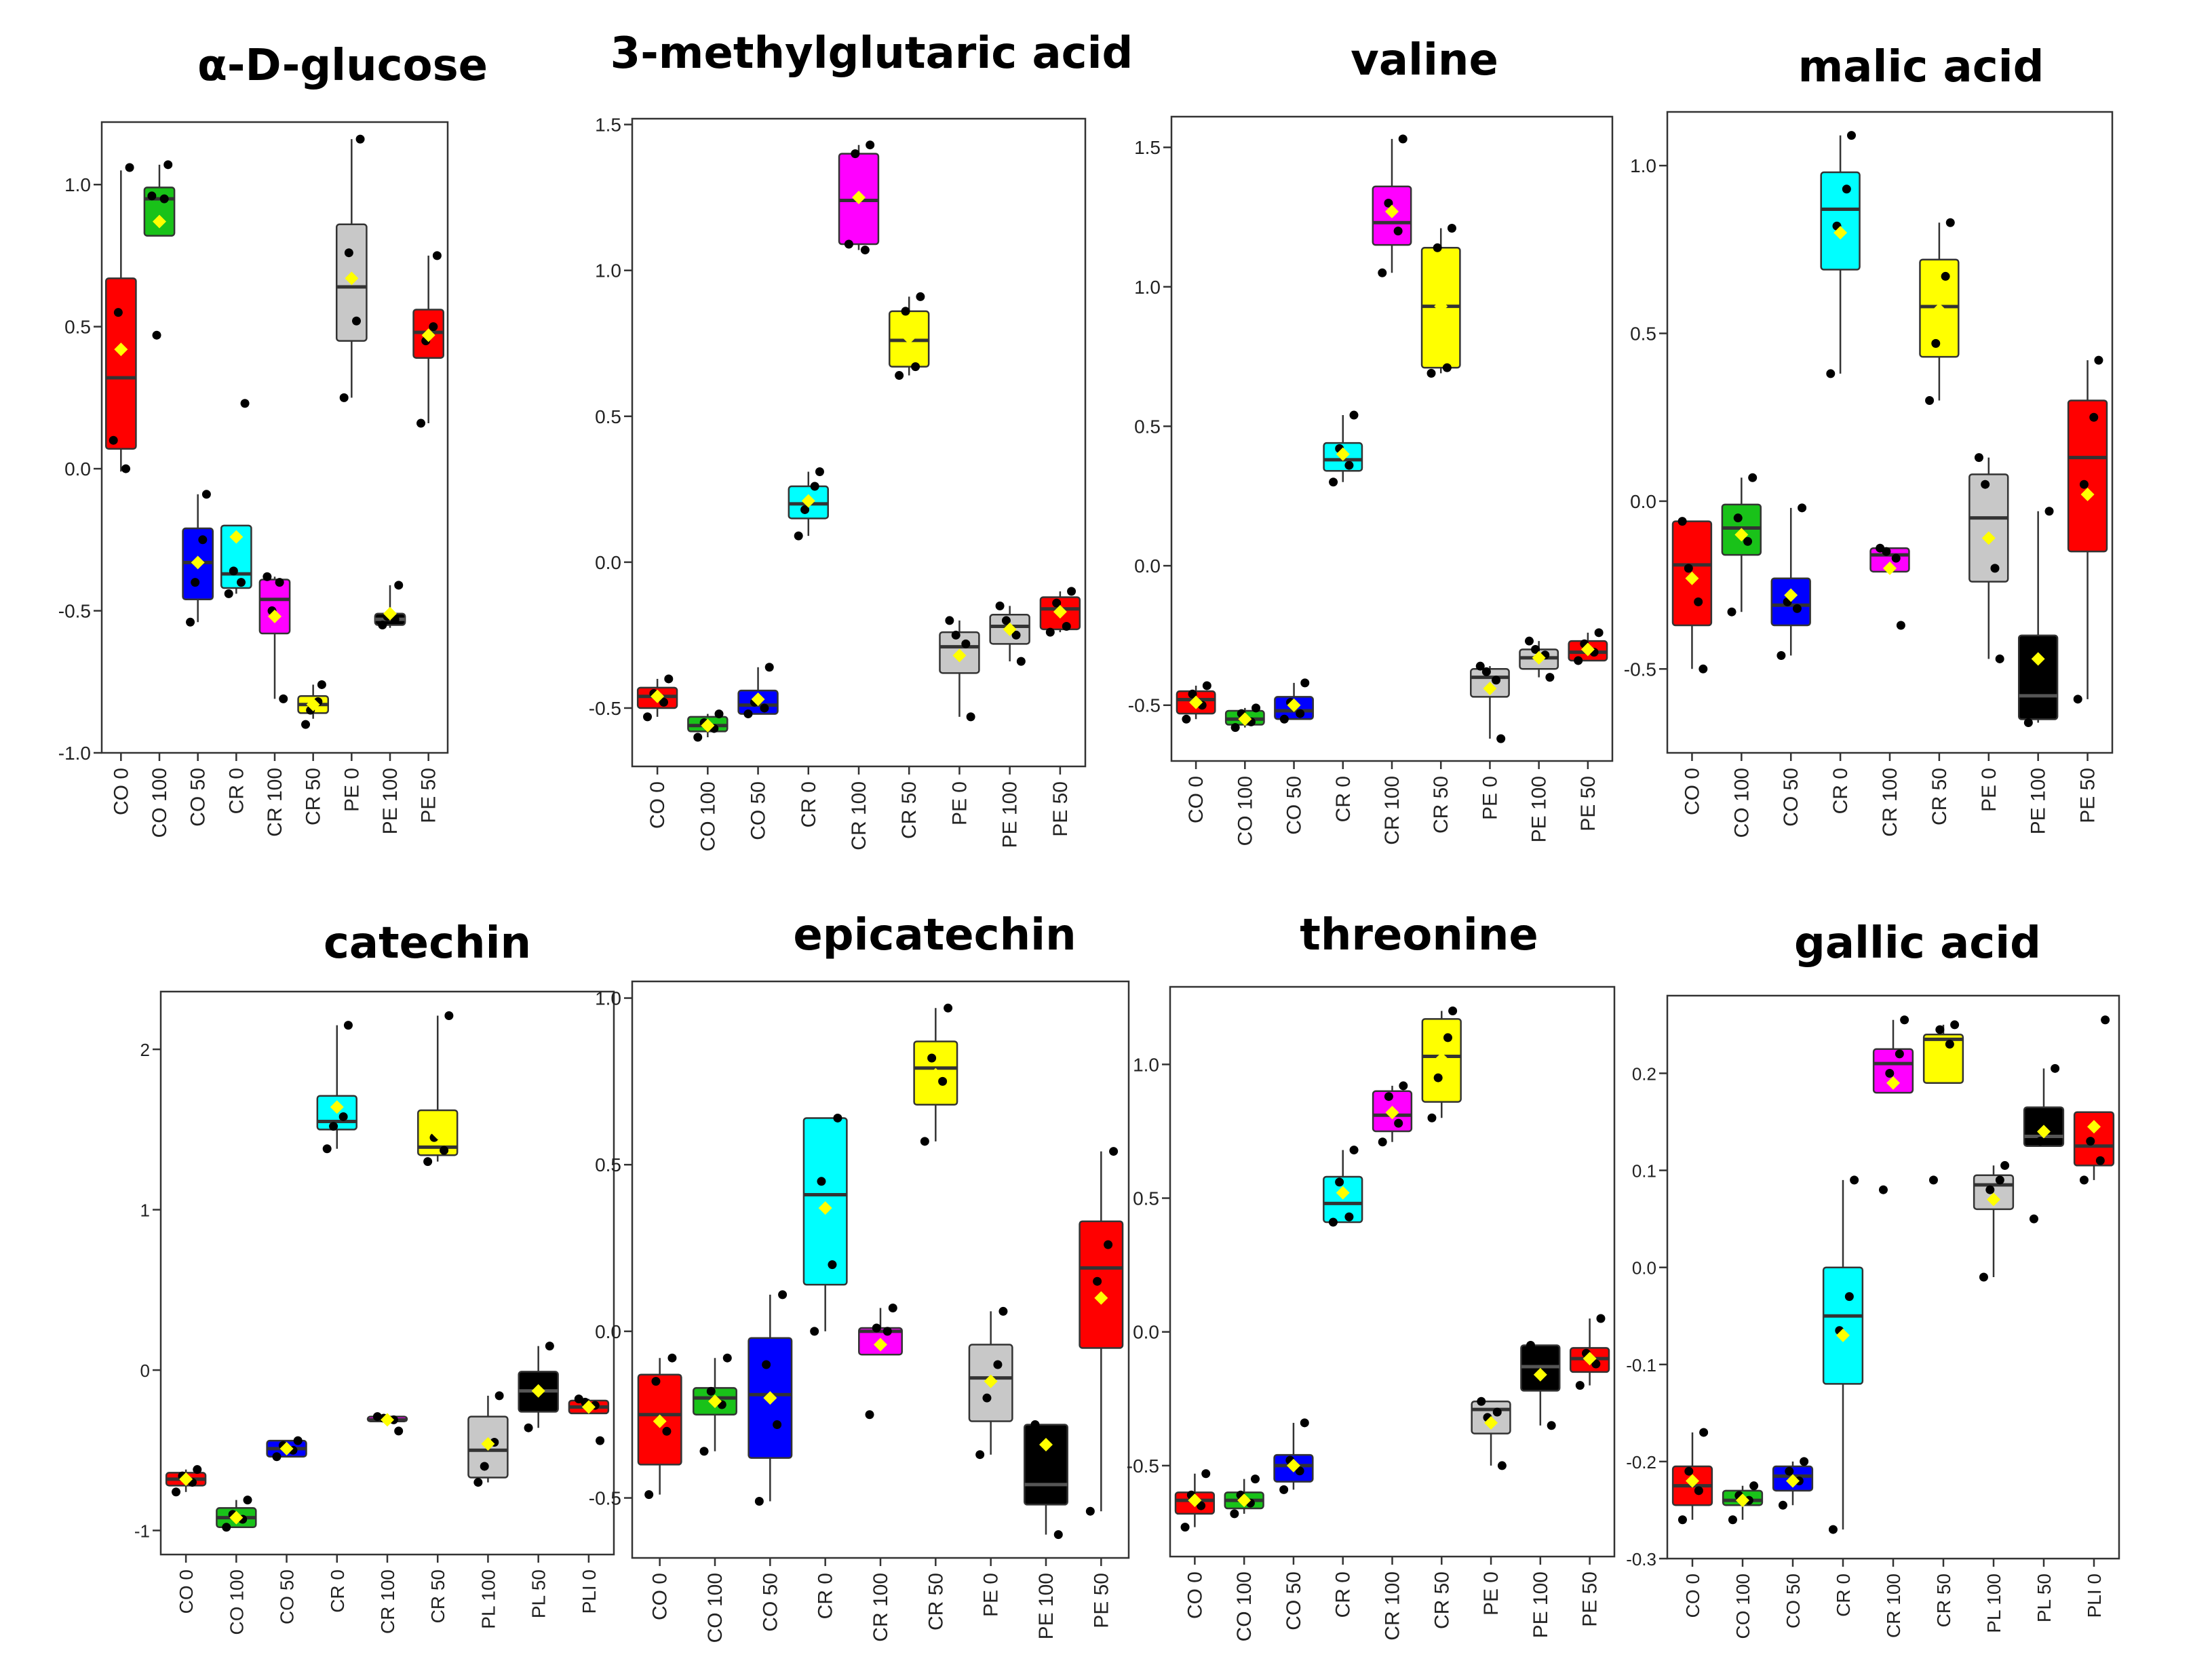 This screenshot has width=2193, height=1680. What do you see at coordinates (2094, 1596) in the screenshot?
I see `x-category-label: PLI 0` at bounding box center [2094, 1596].